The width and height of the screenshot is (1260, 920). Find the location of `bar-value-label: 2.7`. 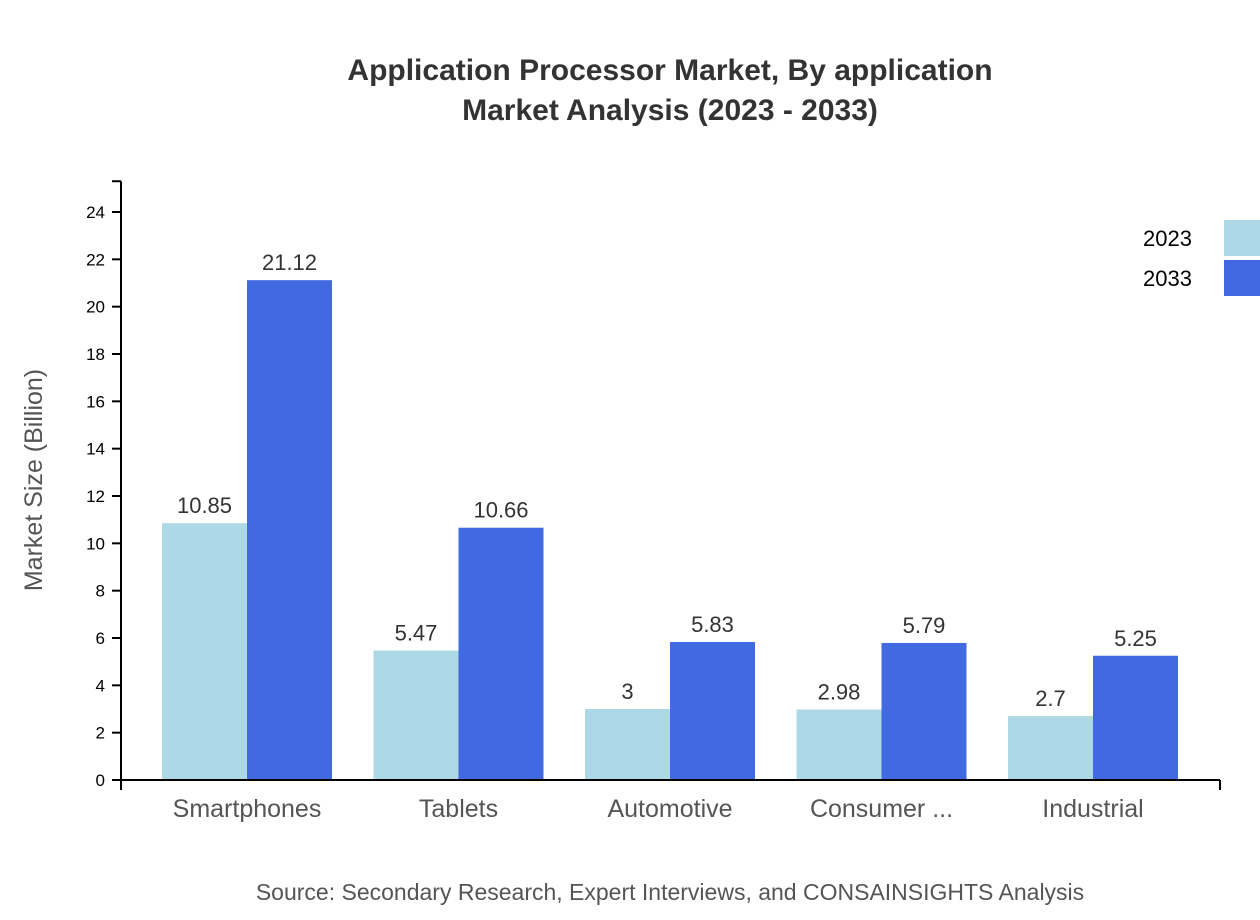

bar-value-label: 2.7 is located at coordinates (1050, 698).